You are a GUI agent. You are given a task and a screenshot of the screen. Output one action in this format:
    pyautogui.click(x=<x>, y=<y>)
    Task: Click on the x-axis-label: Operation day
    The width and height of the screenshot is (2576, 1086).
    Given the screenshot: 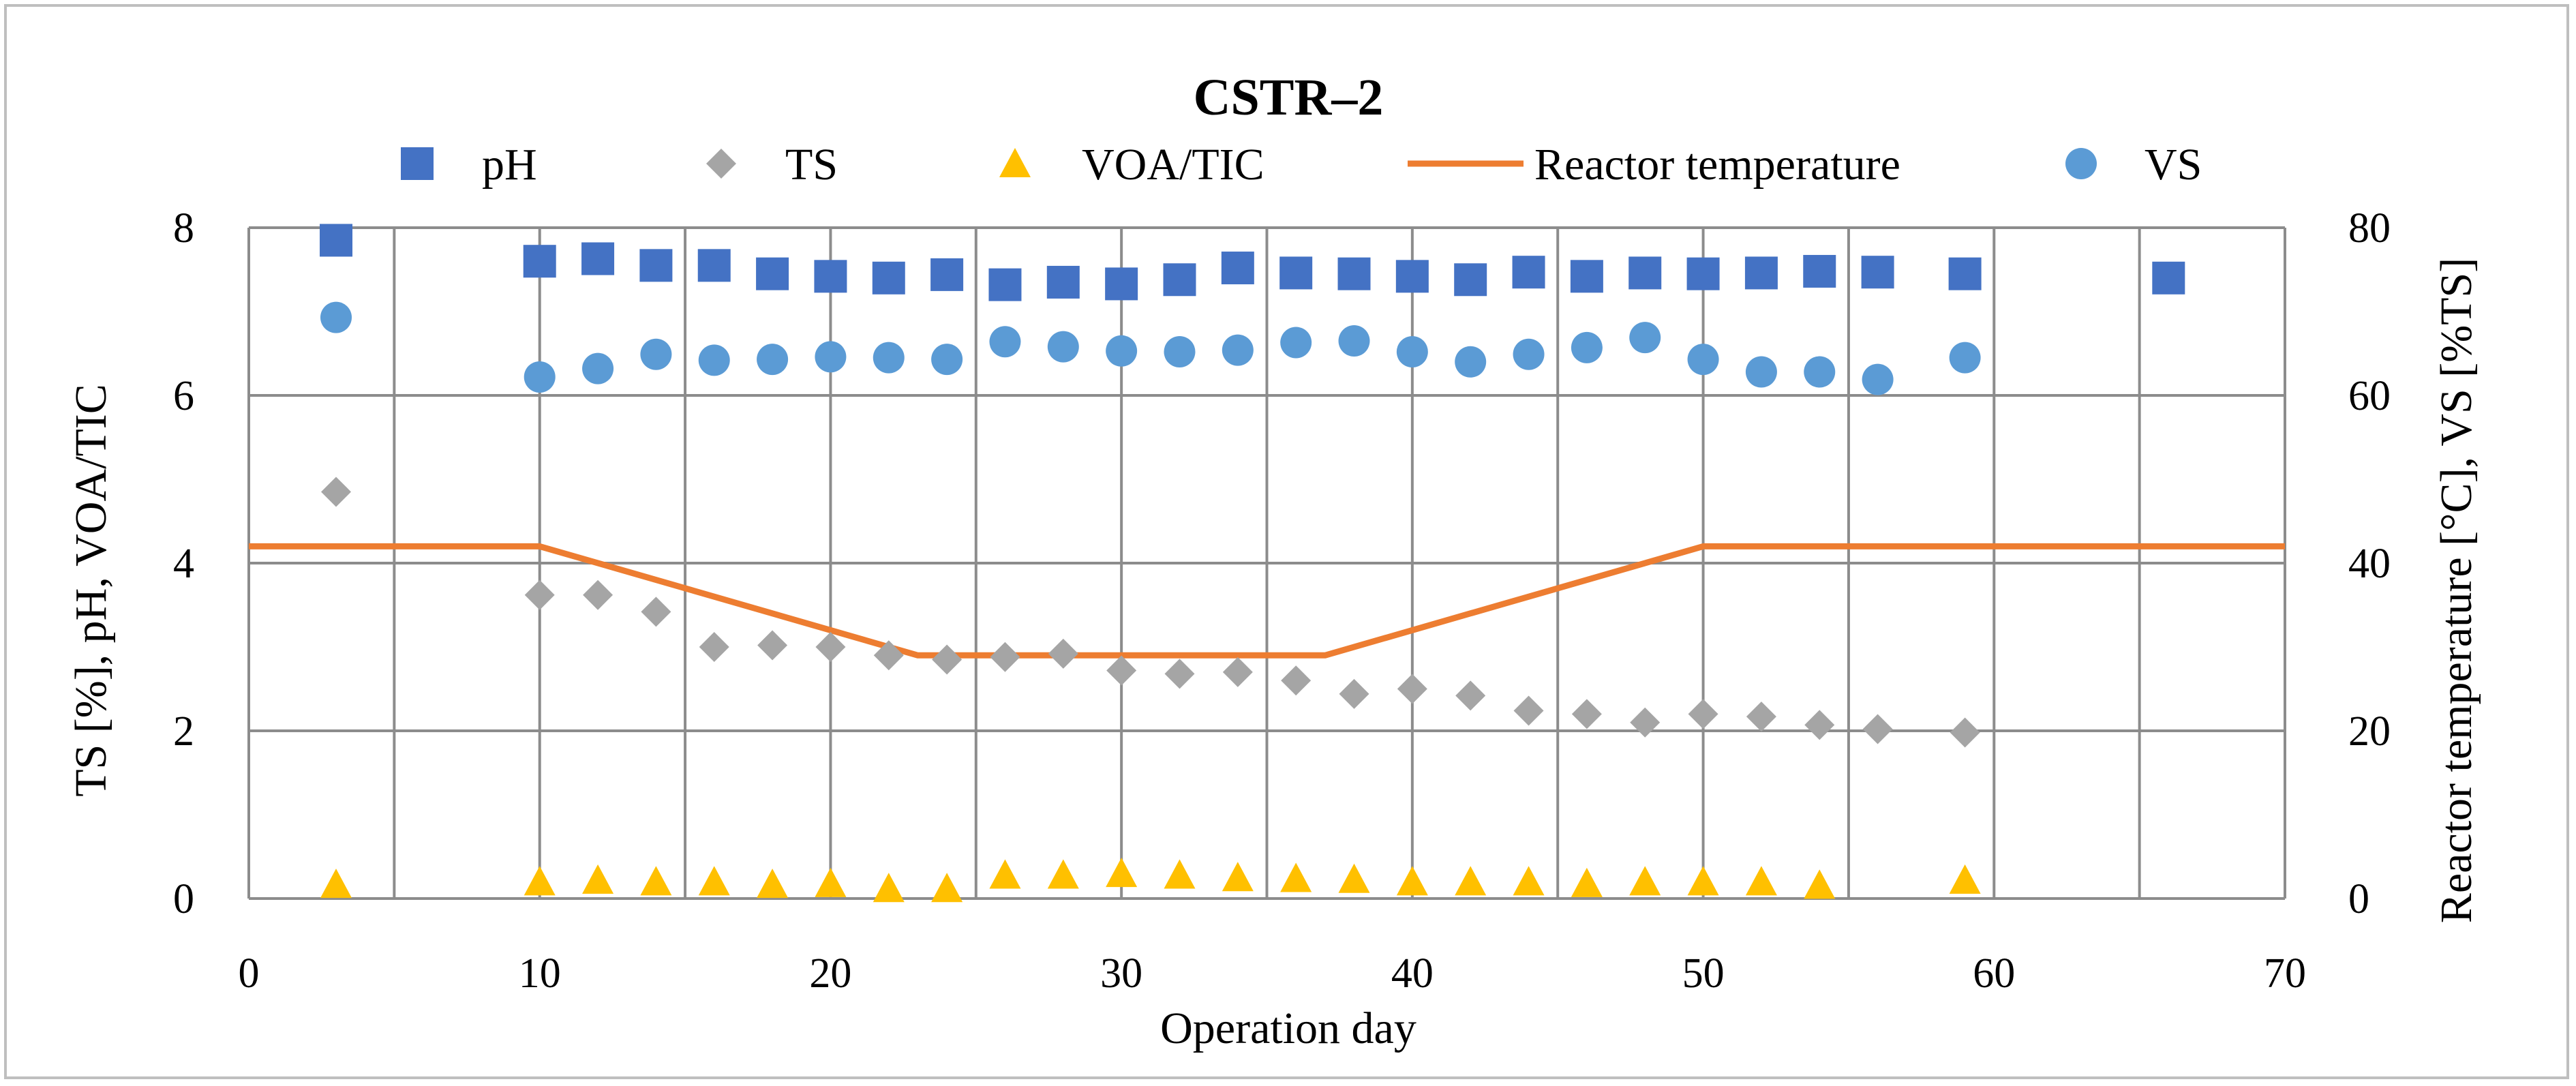 What is the action you would take?
    pyautogui.click(x=1288, y=1029)
    